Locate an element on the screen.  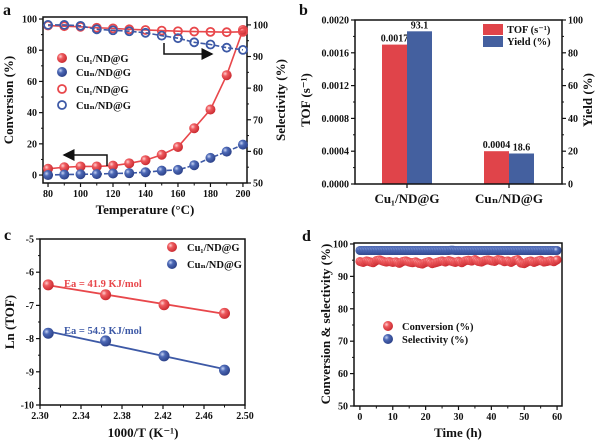
panel-label-a: a is located at coordinates (7, 10).